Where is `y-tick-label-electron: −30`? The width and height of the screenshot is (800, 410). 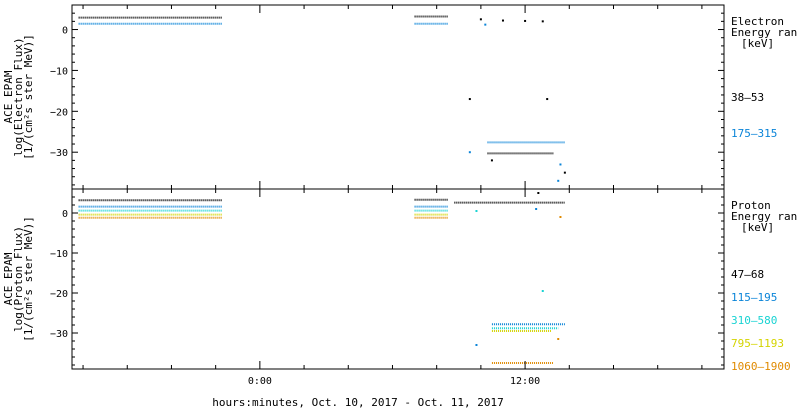
y-tick-label-electron: −30 is located at coordinates (59, 153).